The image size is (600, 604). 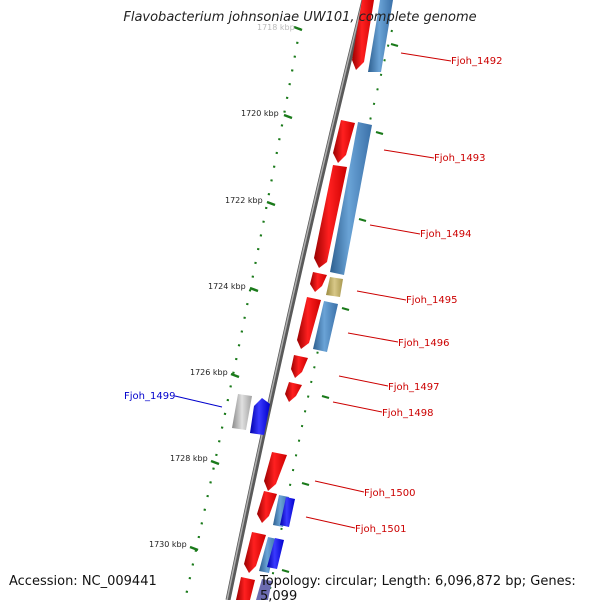 What do you see at coordinates (149, 396) in the screenshot?
I see `gene-label-fjoh-1499: Fjoh_1499` at bounding box center [149, 396].